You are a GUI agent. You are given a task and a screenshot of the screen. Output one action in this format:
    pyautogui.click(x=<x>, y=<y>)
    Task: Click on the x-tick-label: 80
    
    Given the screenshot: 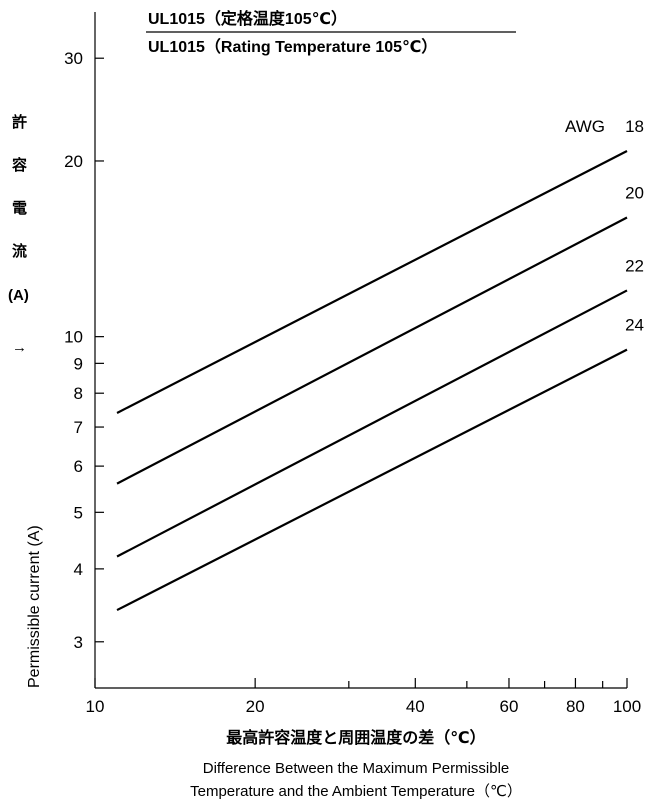 What is the action you would take?
    pyautogui.click(x=575, y=706)
    